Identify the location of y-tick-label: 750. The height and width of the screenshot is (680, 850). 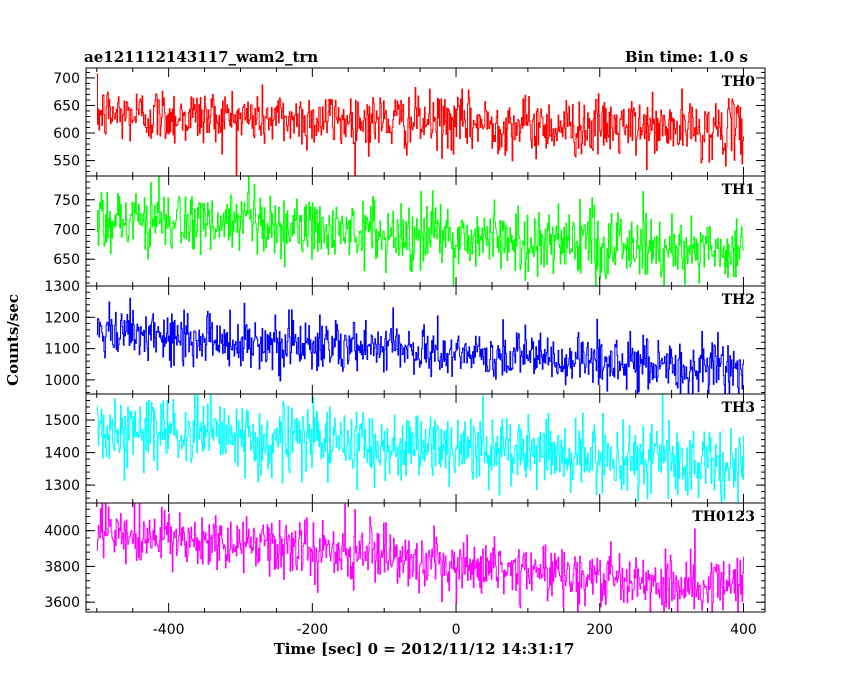
(66, 201).